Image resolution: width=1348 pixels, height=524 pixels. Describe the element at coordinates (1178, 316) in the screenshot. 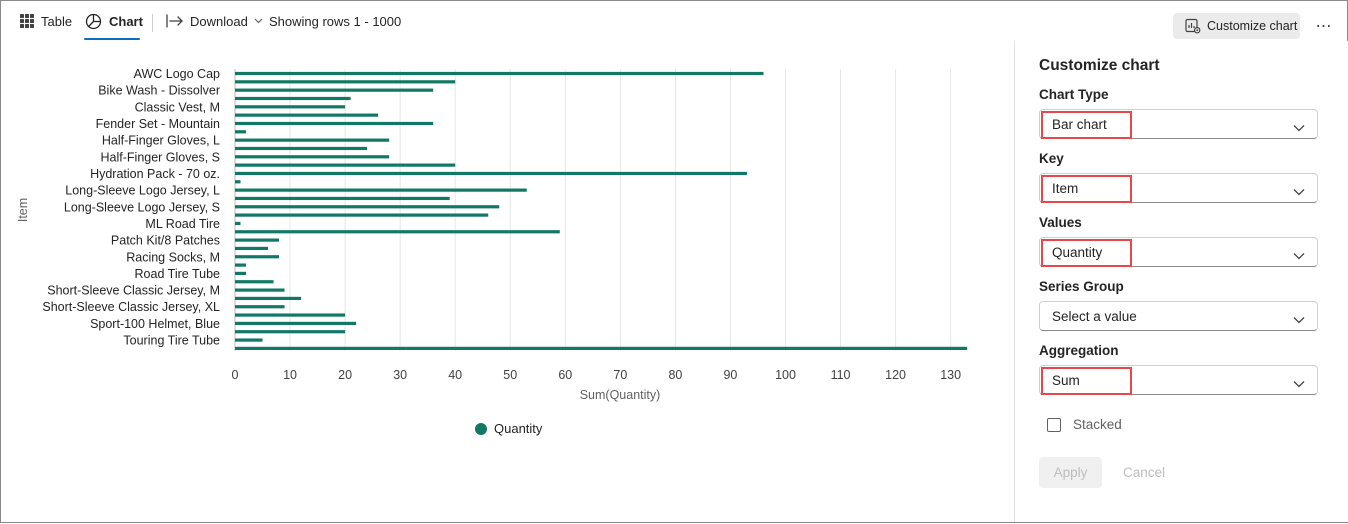

I see `series-group-dropdown: Select a value` at that location.